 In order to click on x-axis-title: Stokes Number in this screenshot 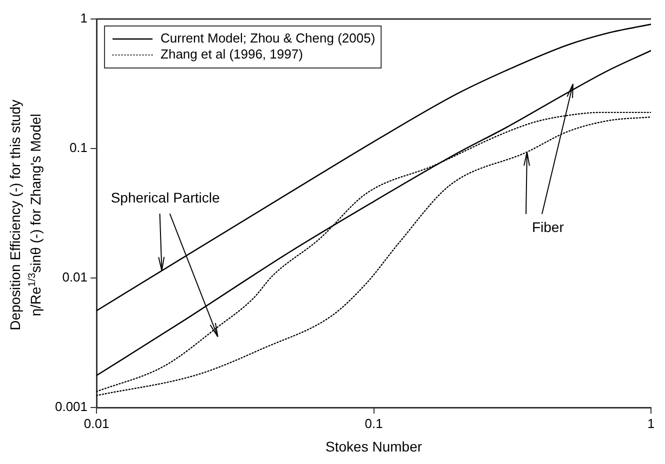, I will do `click(374, 446)`.